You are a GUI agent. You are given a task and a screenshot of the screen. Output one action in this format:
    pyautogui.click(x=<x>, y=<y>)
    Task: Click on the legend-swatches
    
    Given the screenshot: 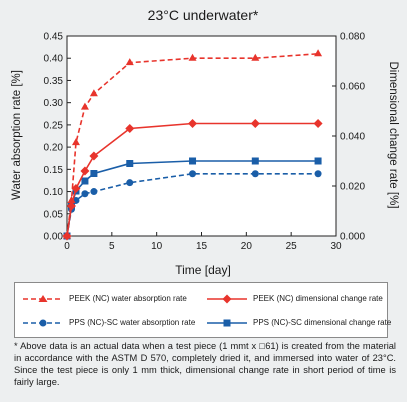 What is the action you would take?
    pyautogui.click(x=135, y=310)
    